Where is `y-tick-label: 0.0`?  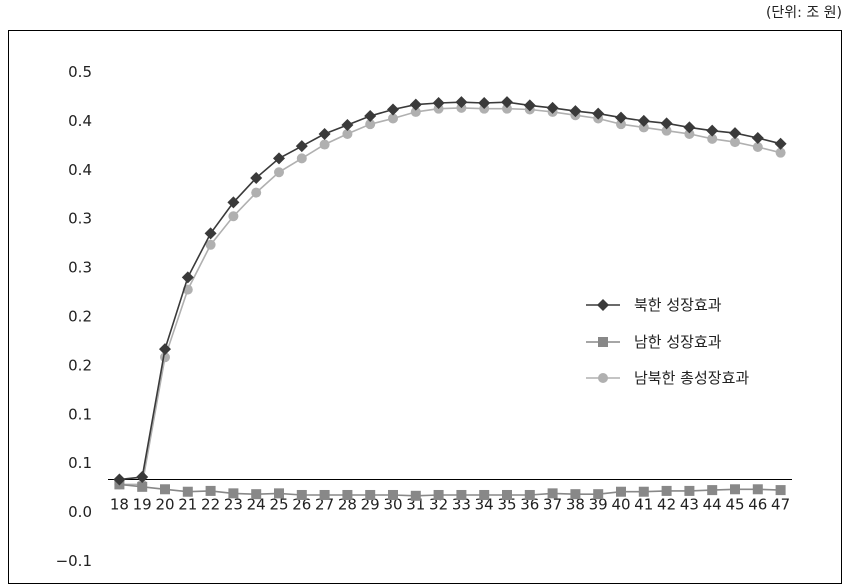
y-tick-label: 0.0 is located at coordinates (80, 512).